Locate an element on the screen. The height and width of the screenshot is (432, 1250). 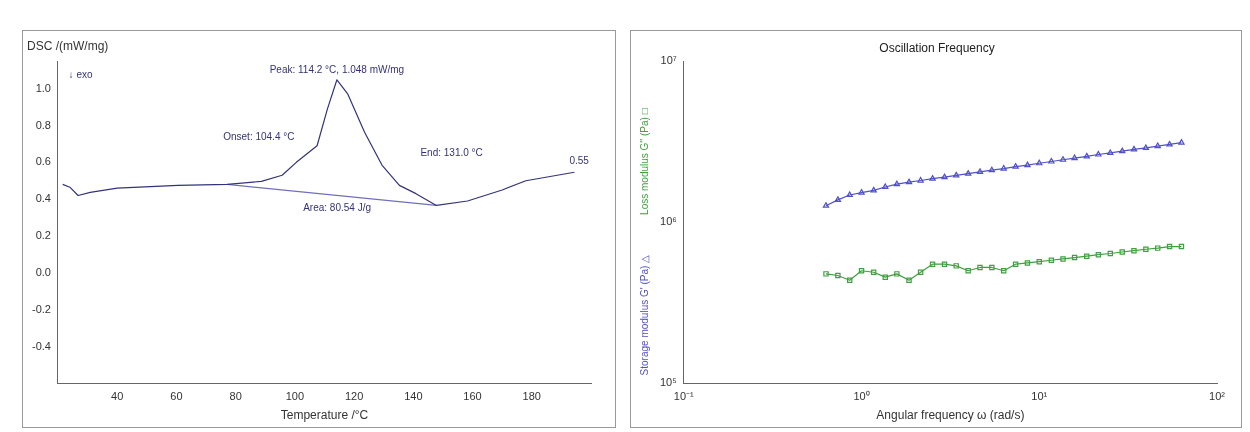
x-tick-label: 40 is located at coordinates (117, 396).